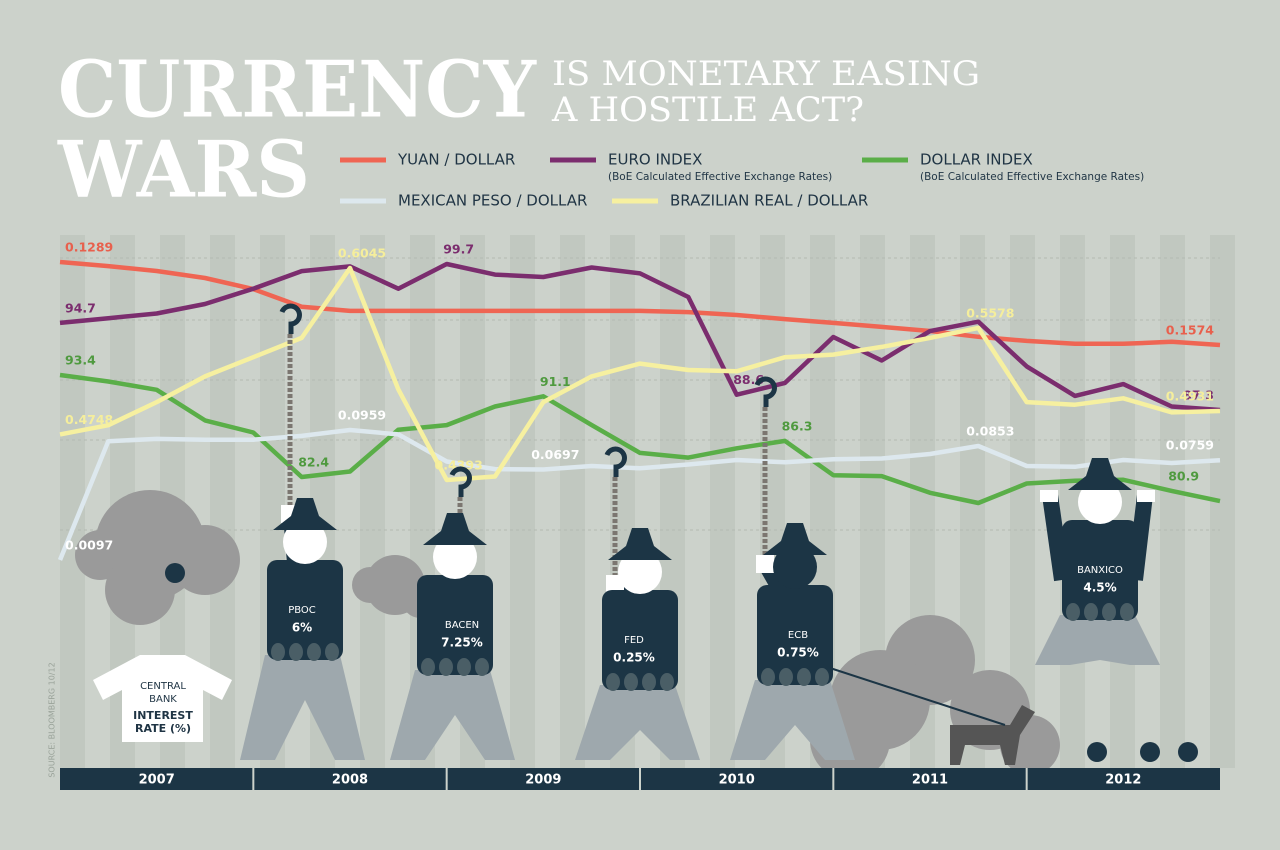  What do you see at coordinates (163, 728) in the screenshot?
I see `shirt-label: RATE (%)` at bounding box center [163, 728].